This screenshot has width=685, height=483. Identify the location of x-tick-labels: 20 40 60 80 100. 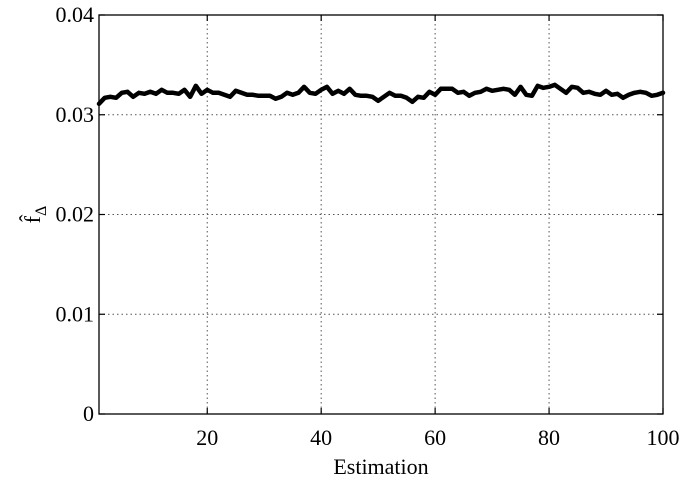
(437, 437).